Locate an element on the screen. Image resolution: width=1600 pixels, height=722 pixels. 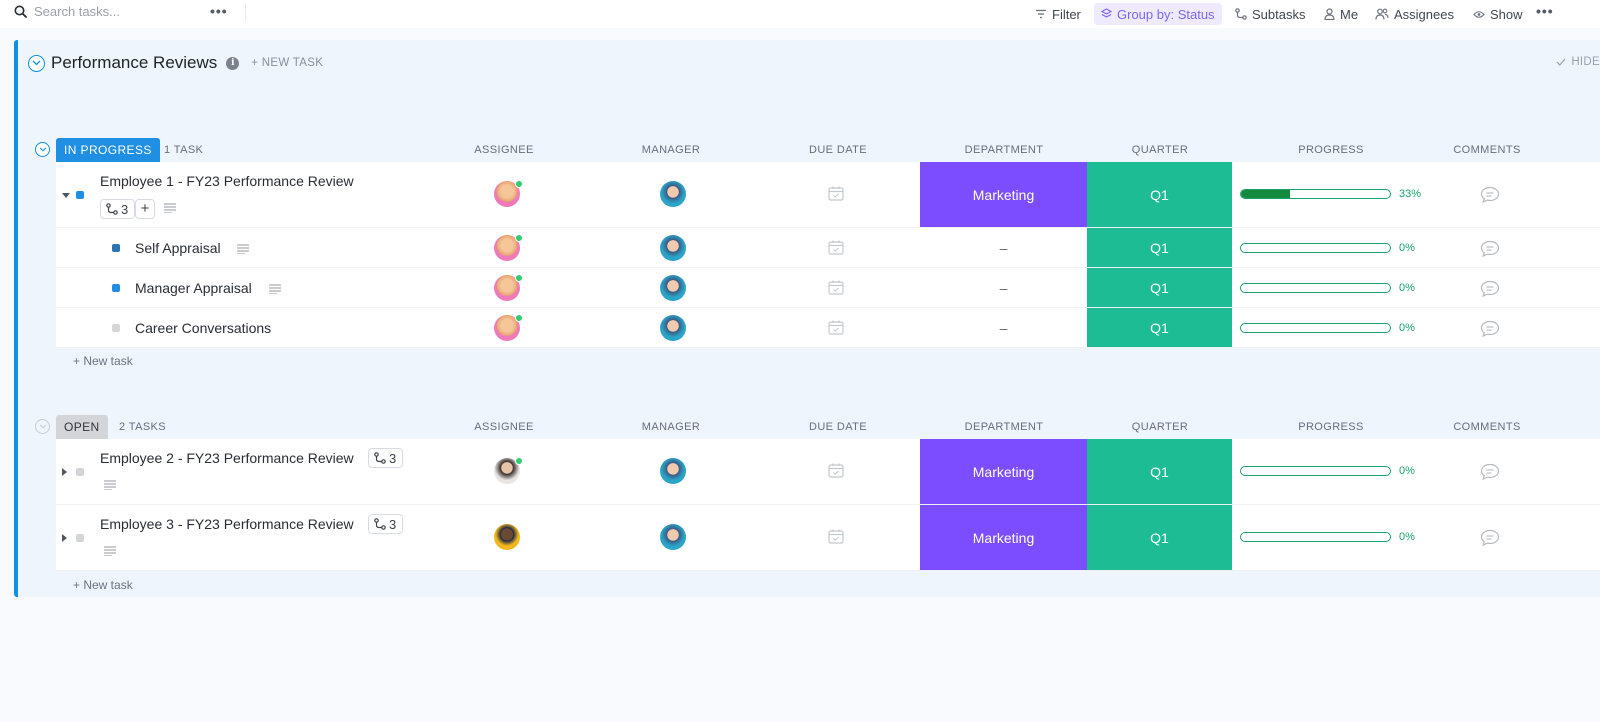
search-input is located at coordinates (119, 11).